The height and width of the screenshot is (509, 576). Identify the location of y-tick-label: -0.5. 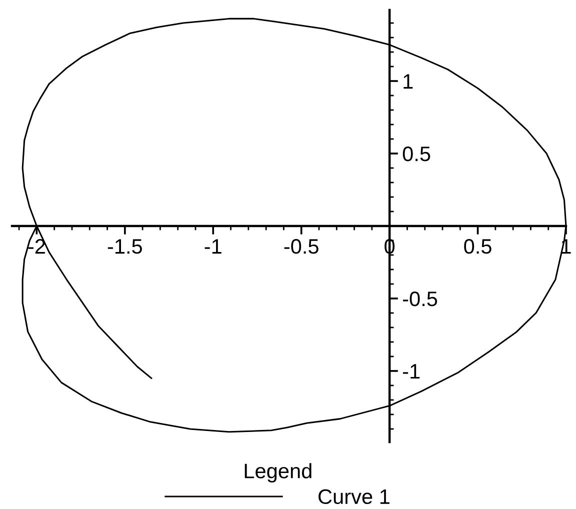
(420, 298).